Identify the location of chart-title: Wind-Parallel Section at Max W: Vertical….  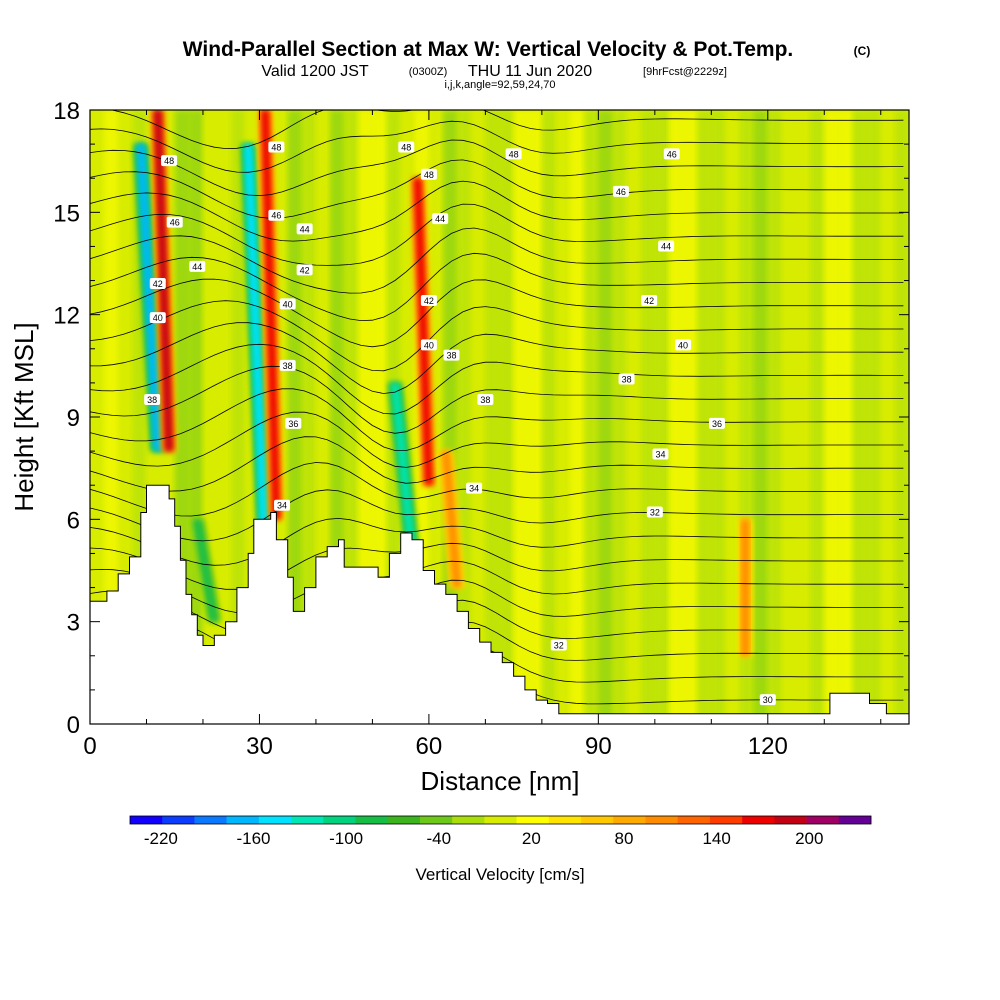
(488, 49).